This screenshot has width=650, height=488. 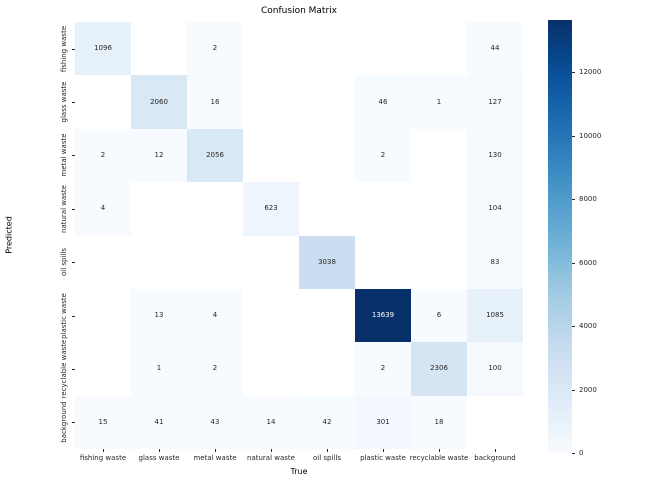 What do you see at coordinates (215, 421) in the screenshot?
I see `cell-value: 43` at bounding box center [215, 421].